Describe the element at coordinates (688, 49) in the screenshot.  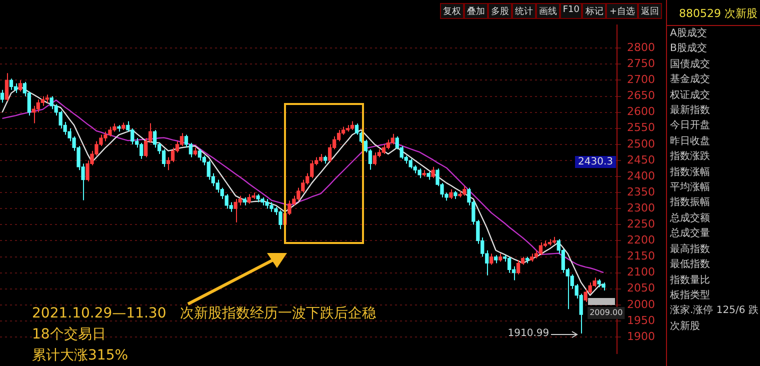
I see `text: B股成交` at that location.